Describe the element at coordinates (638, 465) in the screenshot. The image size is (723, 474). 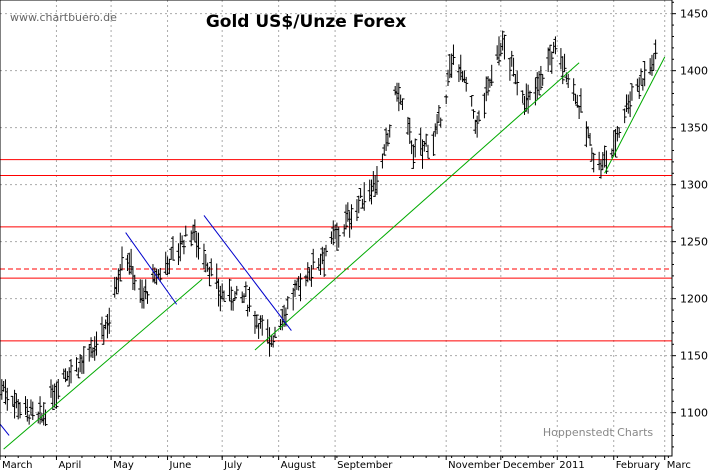
I see `x-tick-label: February` at that location.